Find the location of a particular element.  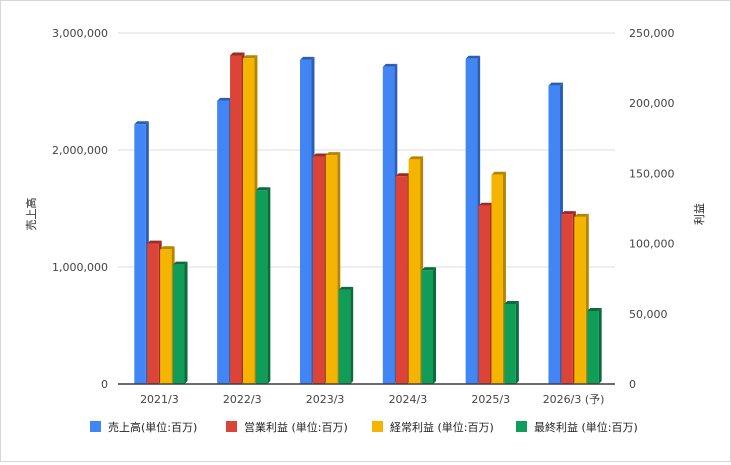

left-axis-title: 売上高 is located at coordinates (31, 214).